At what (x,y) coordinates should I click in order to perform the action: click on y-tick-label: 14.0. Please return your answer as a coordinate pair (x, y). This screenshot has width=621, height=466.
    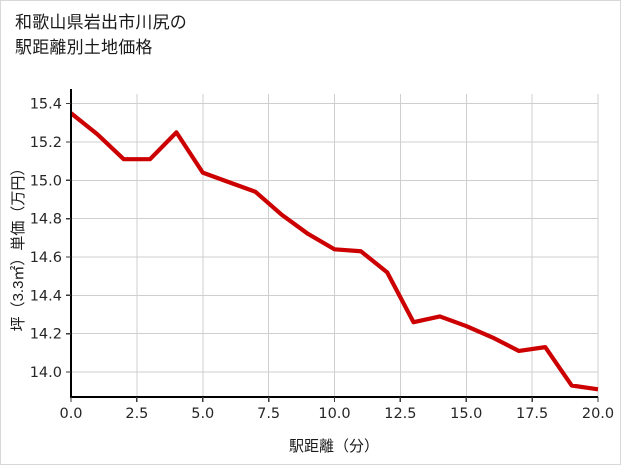
    Looking at the image, I should click on (46, 373).